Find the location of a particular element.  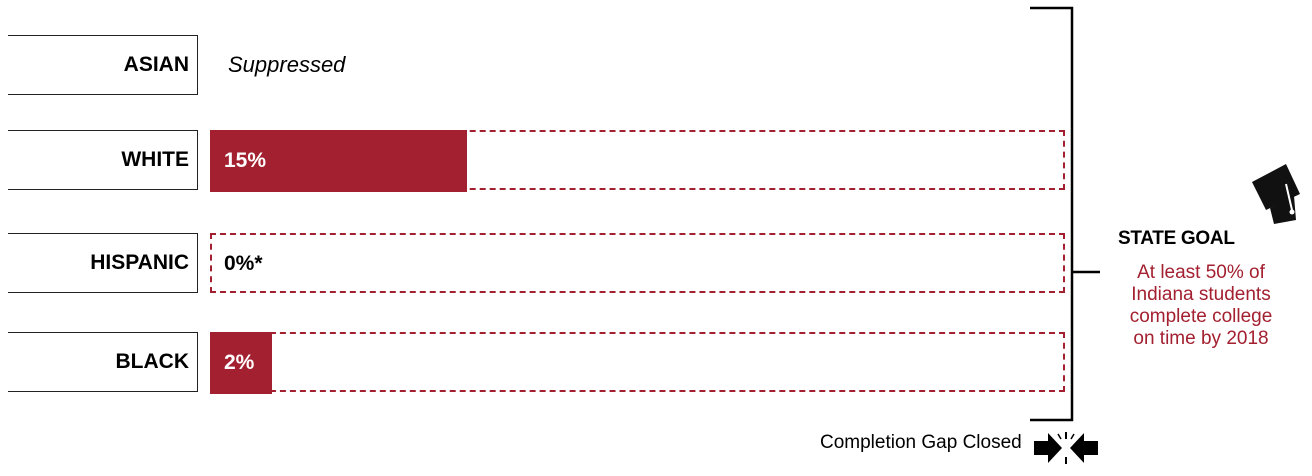

gap-label: Completion Gap Closed is located at coordinates (921, 442).